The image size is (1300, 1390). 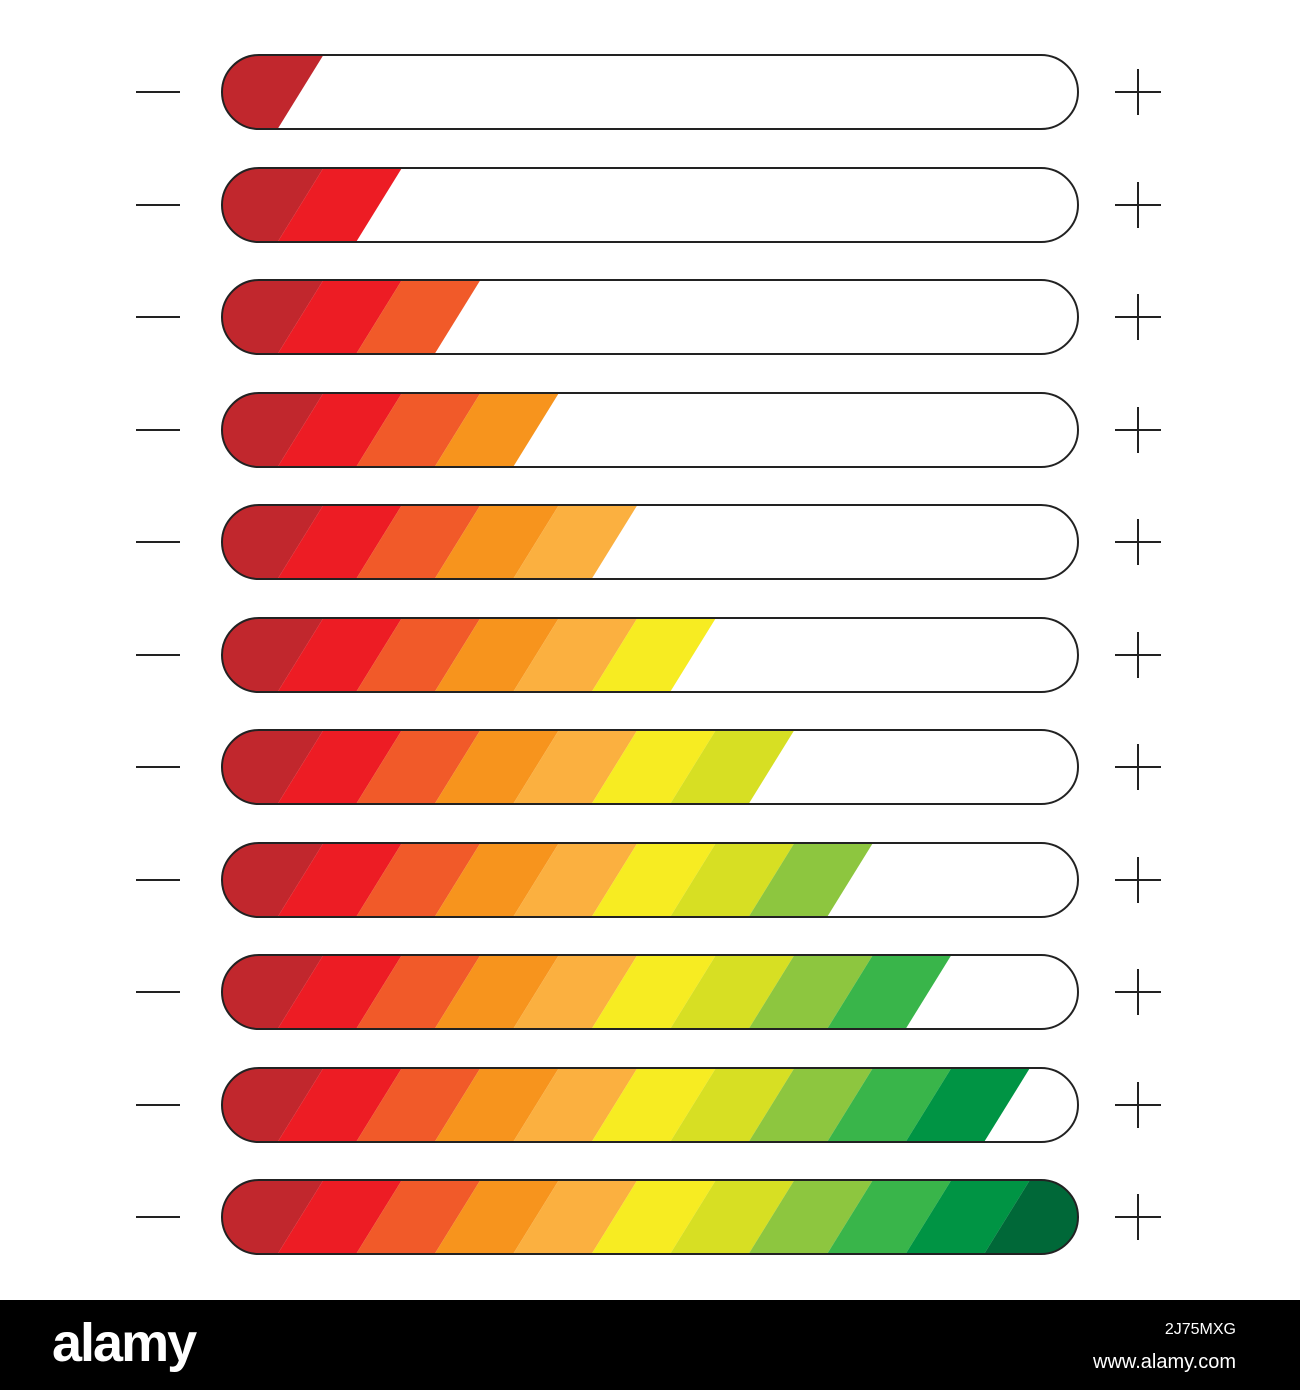 What do you see at coordinates (1164, 1362) in the screenshot?
I see `footer-url: www.alamy.com` at bounding box center [1164, 1362].